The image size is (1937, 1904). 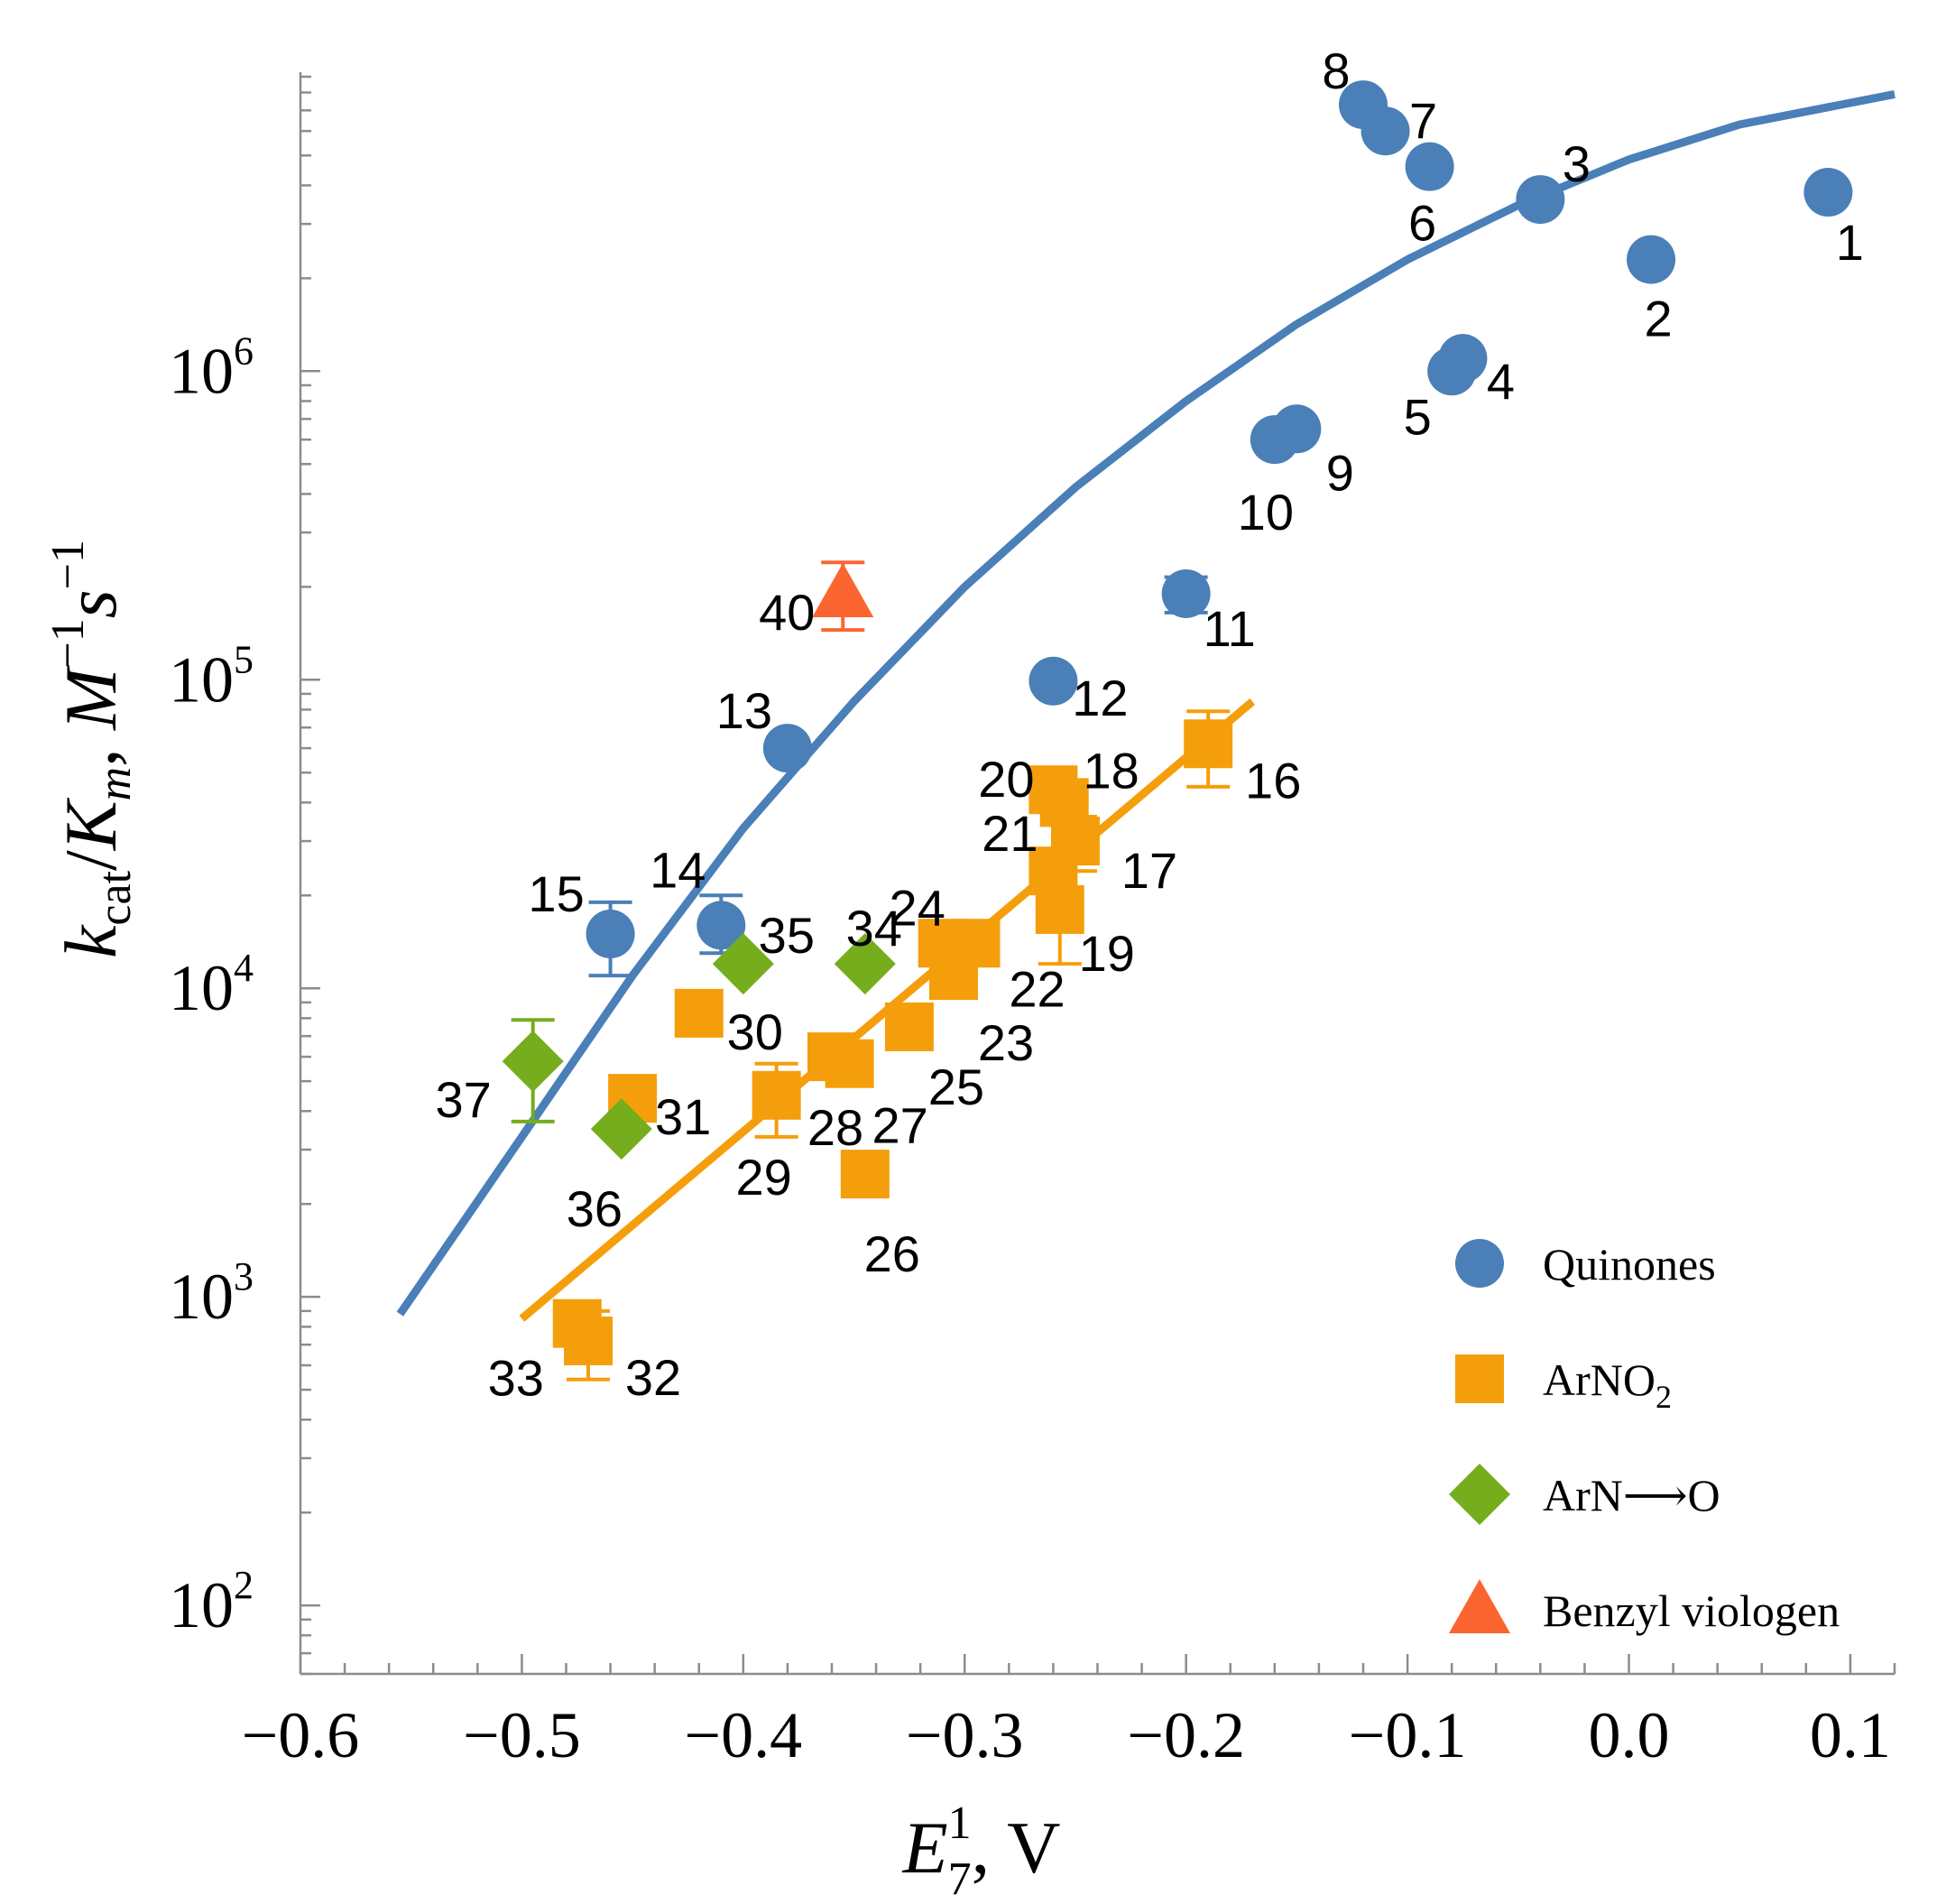 What do you see at coordinates (1850, 1735) in the screenshot?
I see `x-tick-label: 0.1` at bounding box center [1850, 1735].